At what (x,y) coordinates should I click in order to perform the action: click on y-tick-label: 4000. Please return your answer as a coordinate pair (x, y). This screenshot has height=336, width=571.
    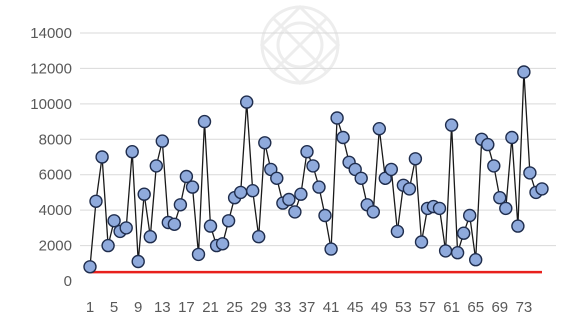
    Looking at the image, I should click on (55, 210).